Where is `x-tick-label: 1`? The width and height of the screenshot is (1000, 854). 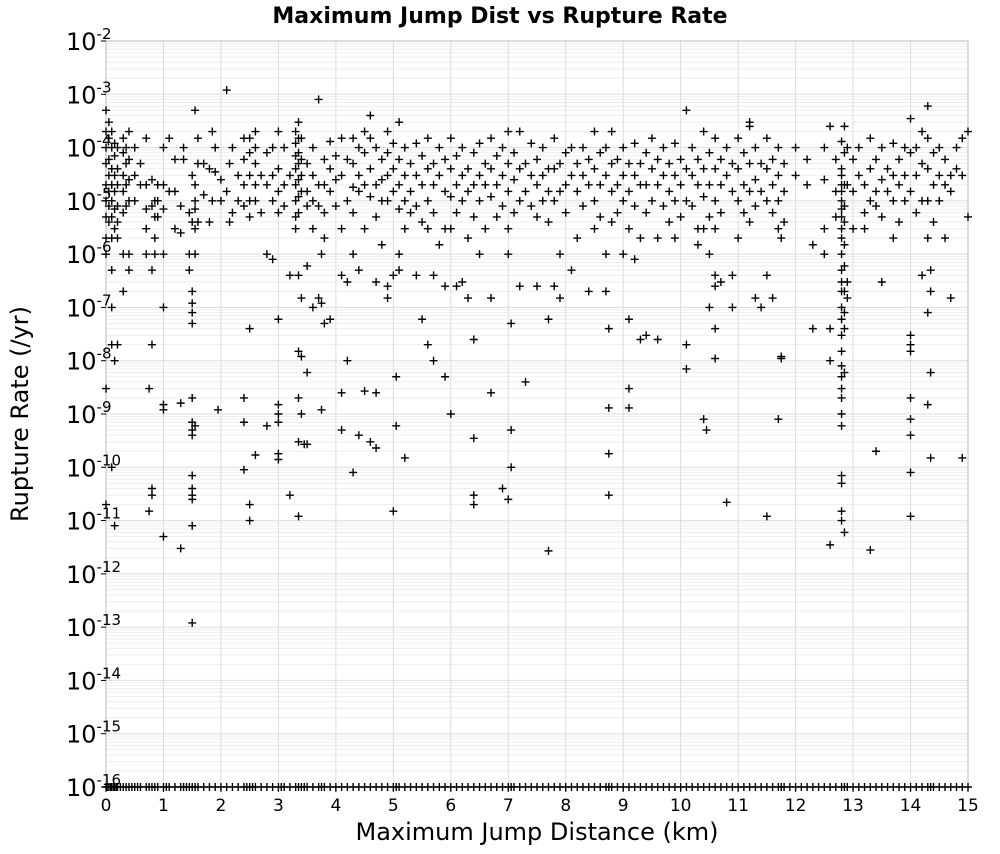
x-tick-label: 1 is located at coordinates (163, 806).